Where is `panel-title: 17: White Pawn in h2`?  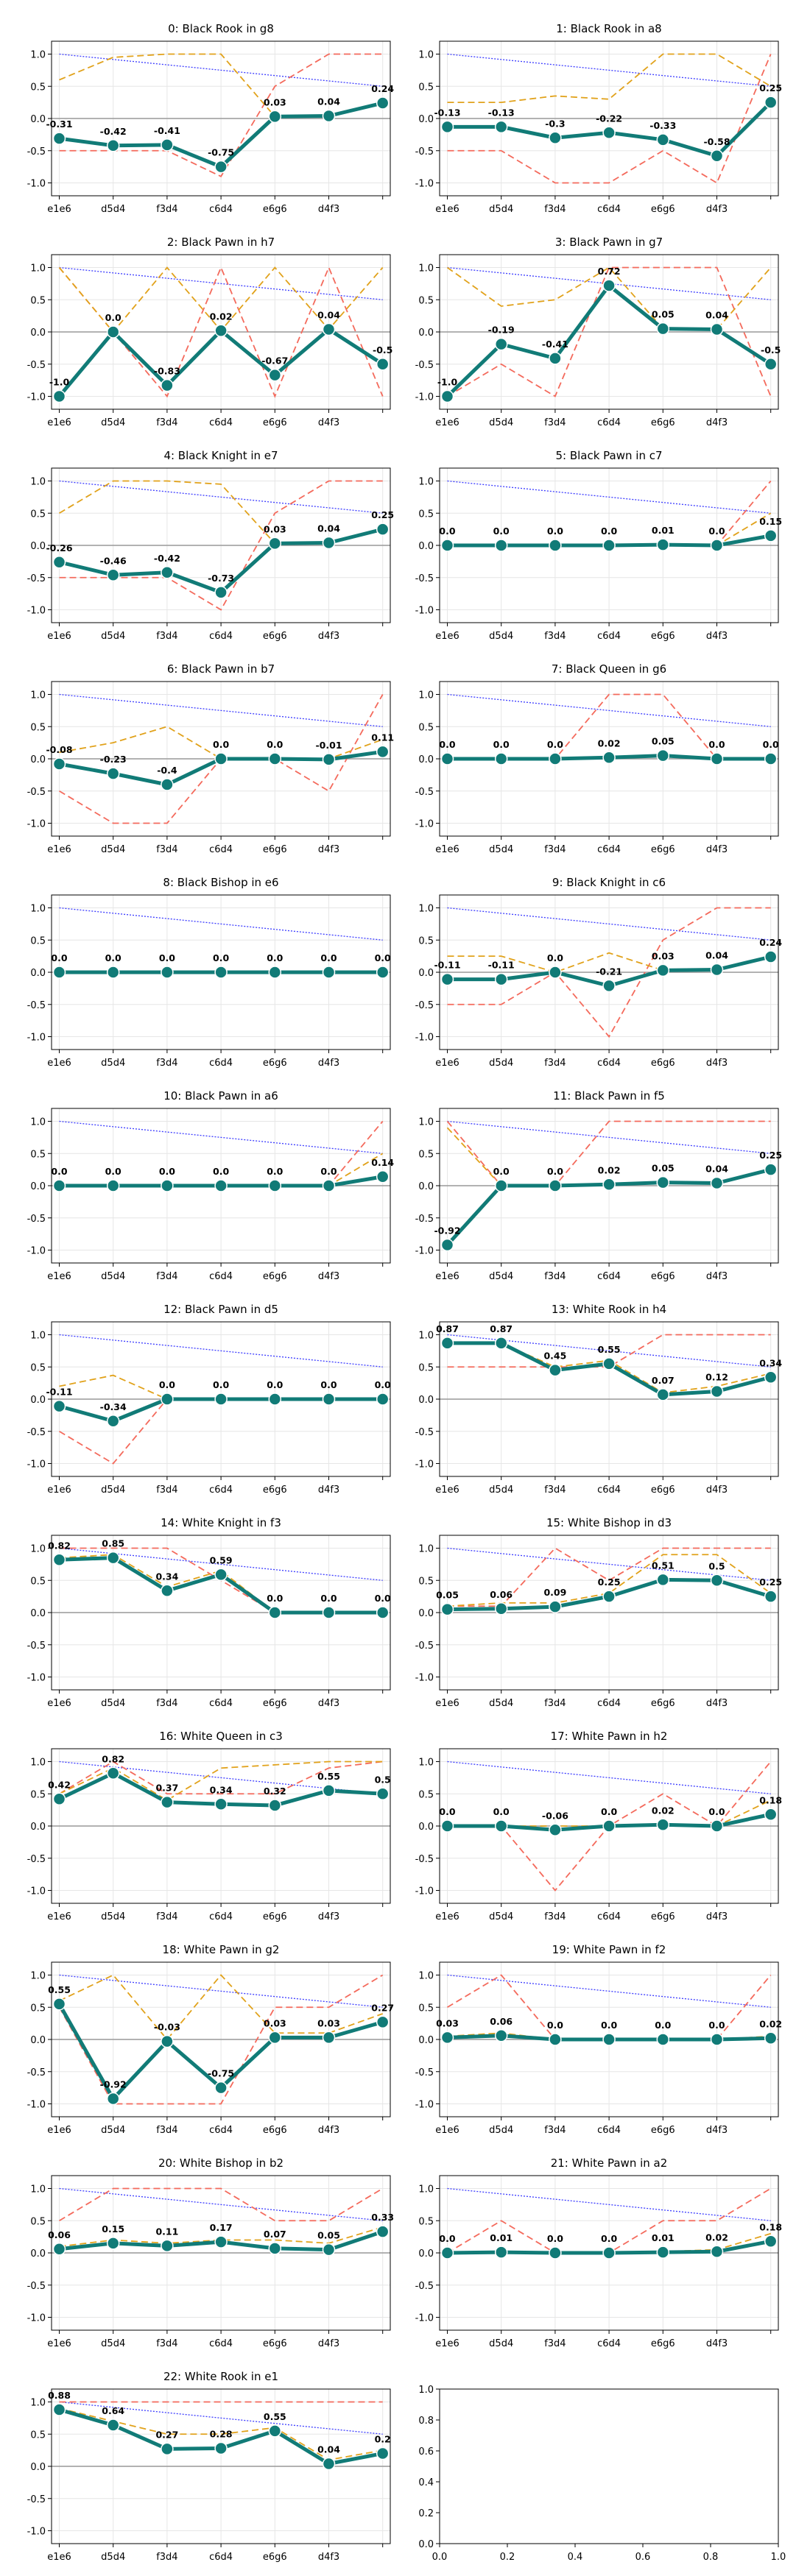
panel-title: 17: White Pawn in h2 is located at coordinates (609, 1736).